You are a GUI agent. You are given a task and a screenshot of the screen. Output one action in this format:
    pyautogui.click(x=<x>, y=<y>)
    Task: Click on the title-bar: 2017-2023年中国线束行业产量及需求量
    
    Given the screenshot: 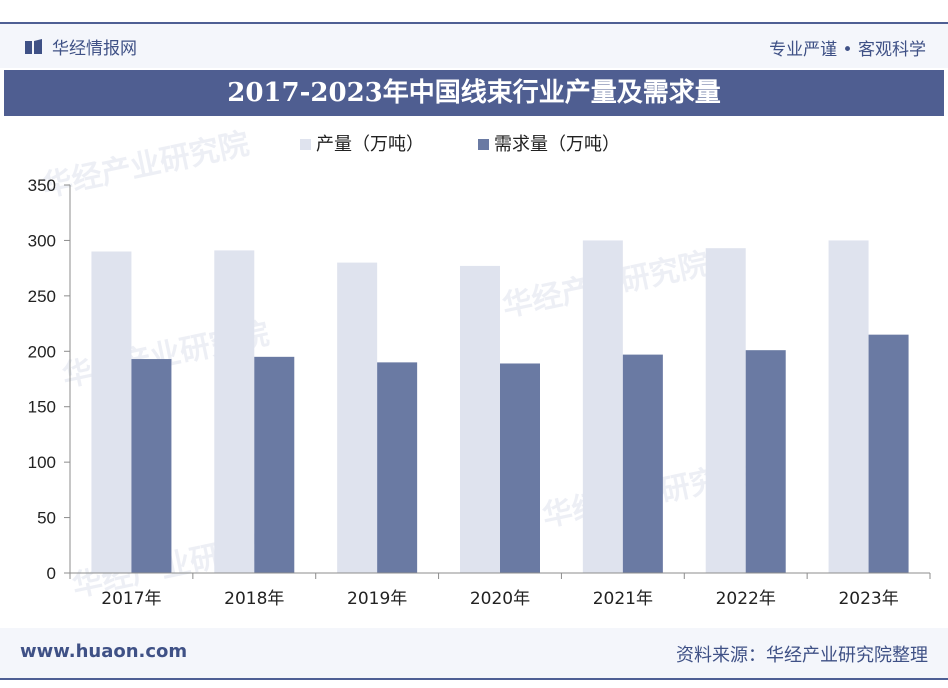 What is the action you would take?
    pyautogui.click(x=474, y=93)
    